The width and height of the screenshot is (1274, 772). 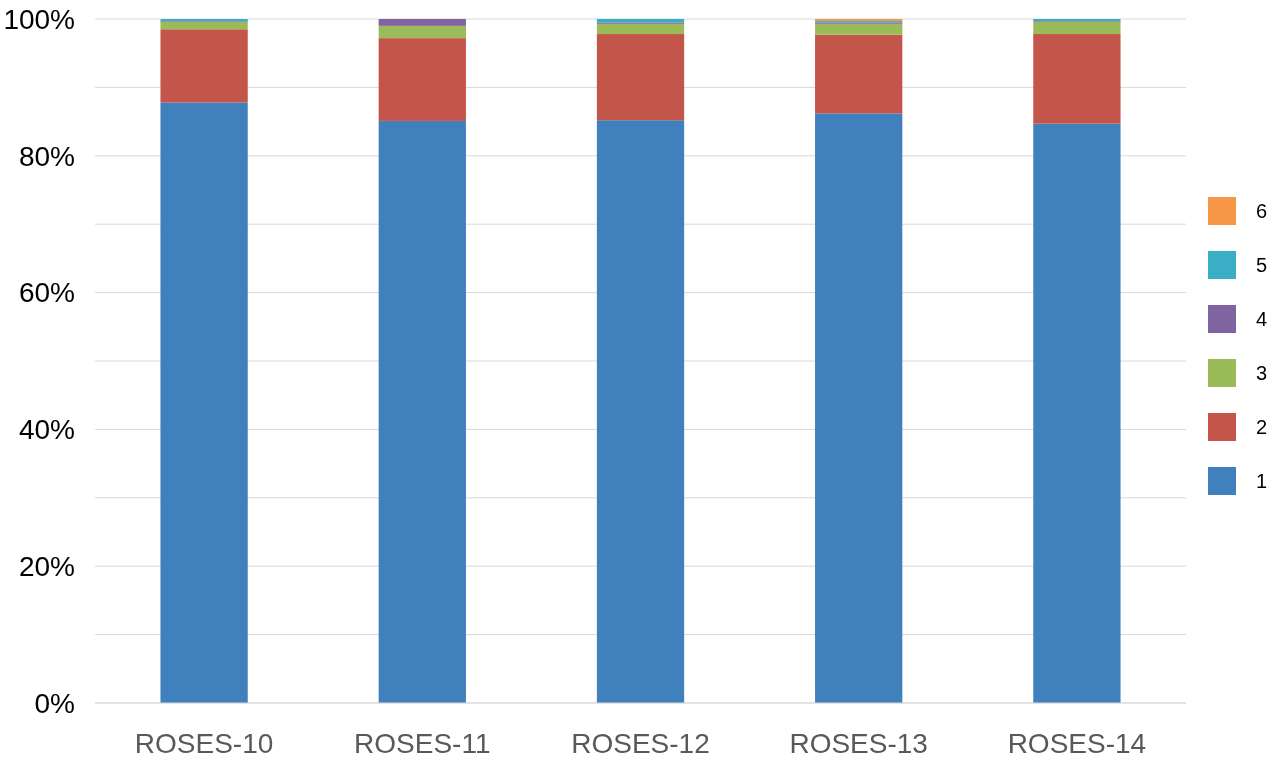 I want to click on legend-label: 5, so click(x=1262, y=265).